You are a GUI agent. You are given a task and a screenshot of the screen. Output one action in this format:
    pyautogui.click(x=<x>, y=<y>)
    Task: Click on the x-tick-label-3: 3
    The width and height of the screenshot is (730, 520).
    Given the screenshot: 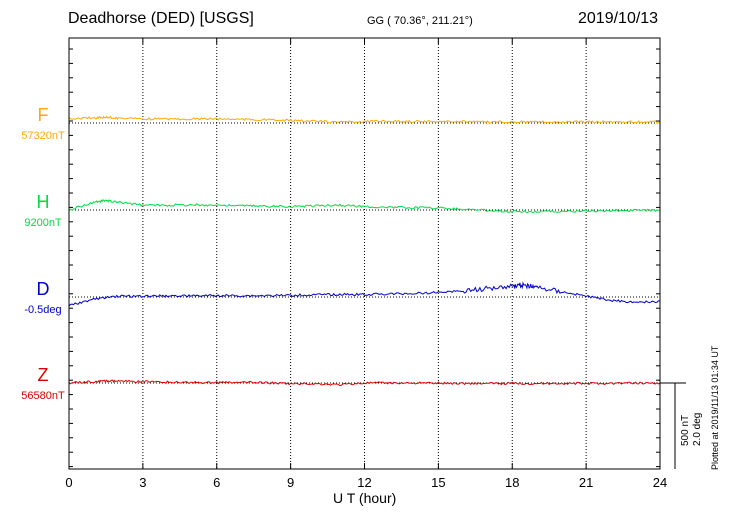 What is the action you would take?
    pyautogui.click(x=142, y=482)
    